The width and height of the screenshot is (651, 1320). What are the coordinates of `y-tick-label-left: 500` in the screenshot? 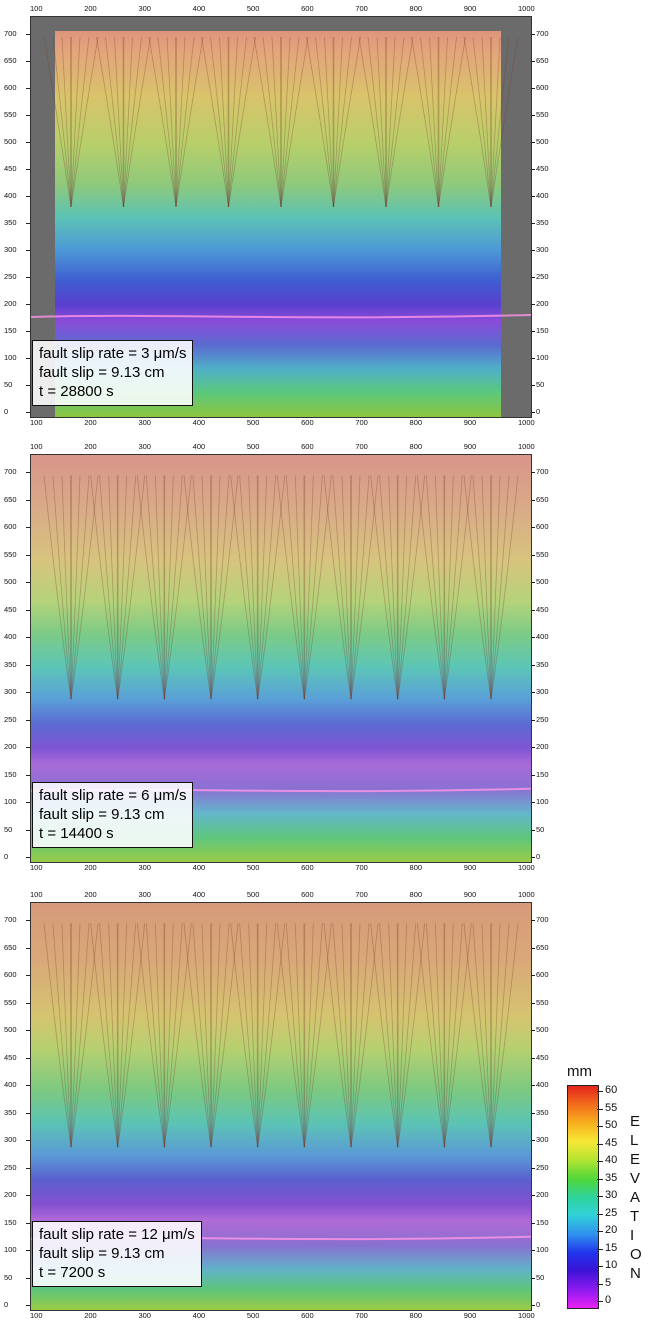 It's located at (10, 141).